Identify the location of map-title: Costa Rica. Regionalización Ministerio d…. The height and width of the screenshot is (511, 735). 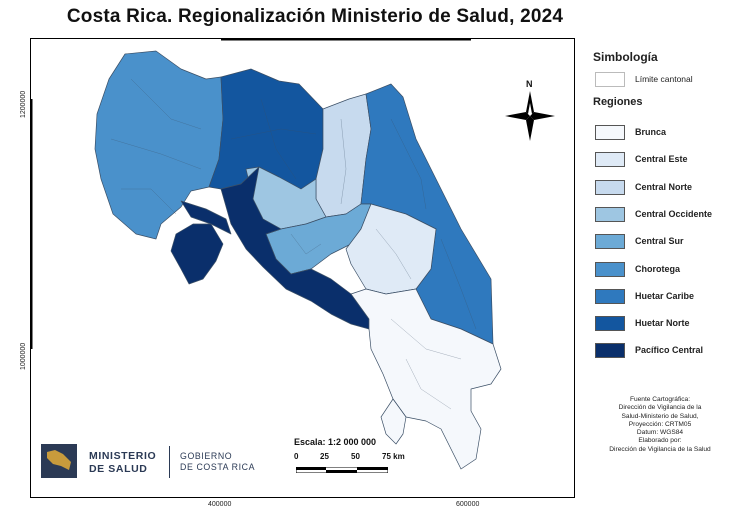
(315, 16).